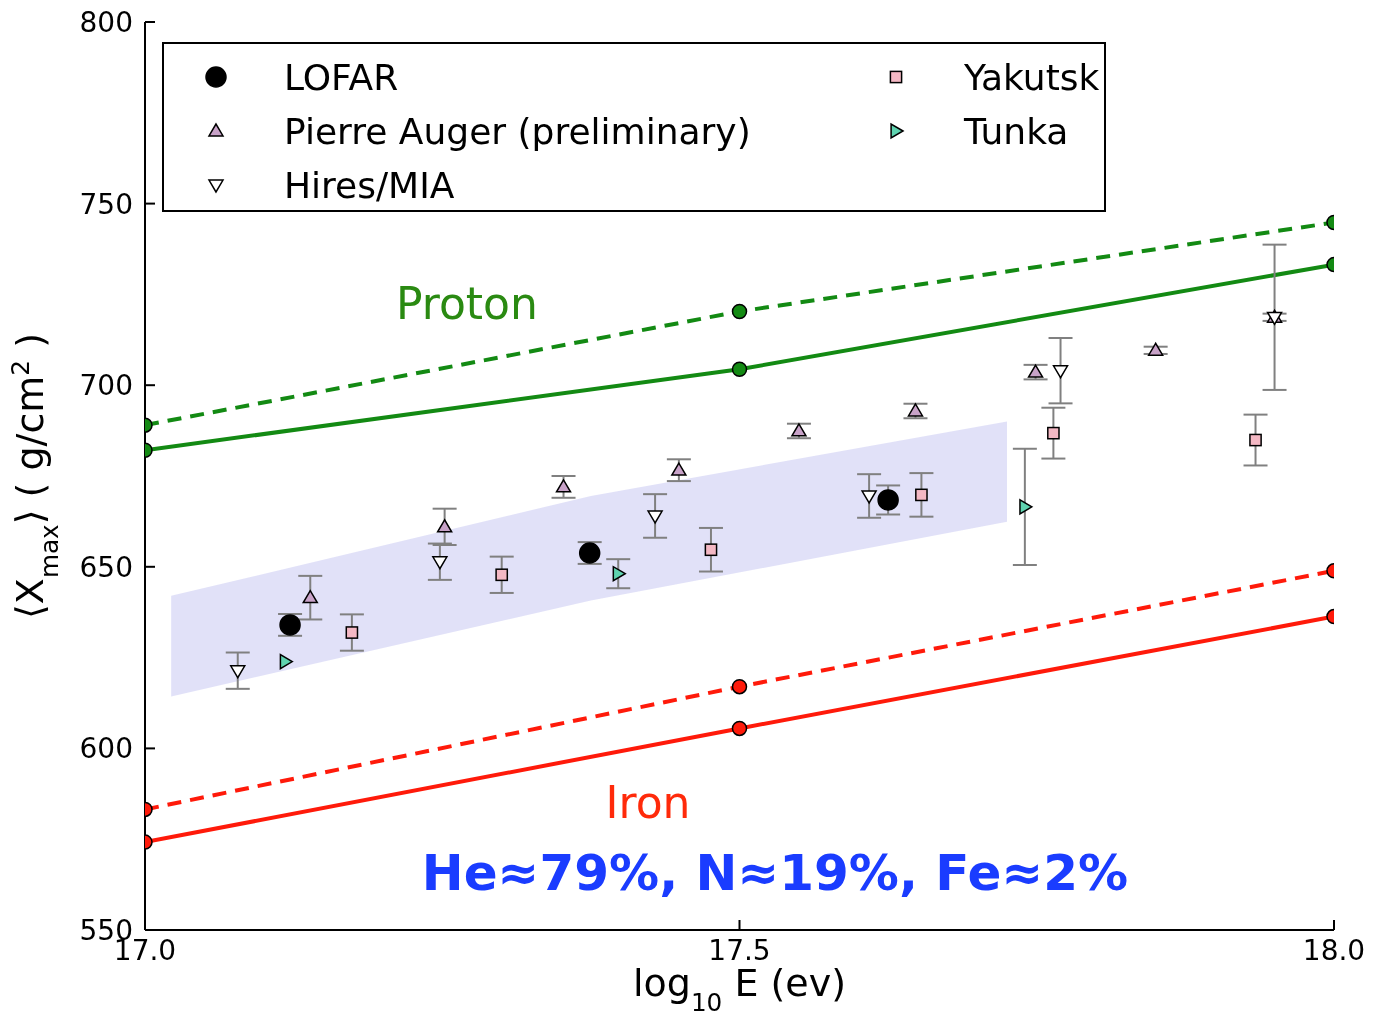 This screenshot has width=1390, height=1032. What do you see at coordinates (1334, 950) in the screenshot?
I see `x-tick-label: 18.0` at bounding box center [1334, 950].